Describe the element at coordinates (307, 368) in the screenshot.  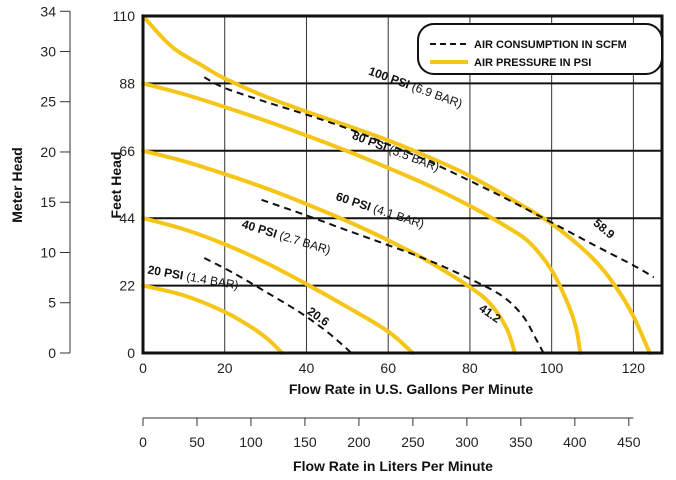
I see `x-tick-label: 40` at that location.